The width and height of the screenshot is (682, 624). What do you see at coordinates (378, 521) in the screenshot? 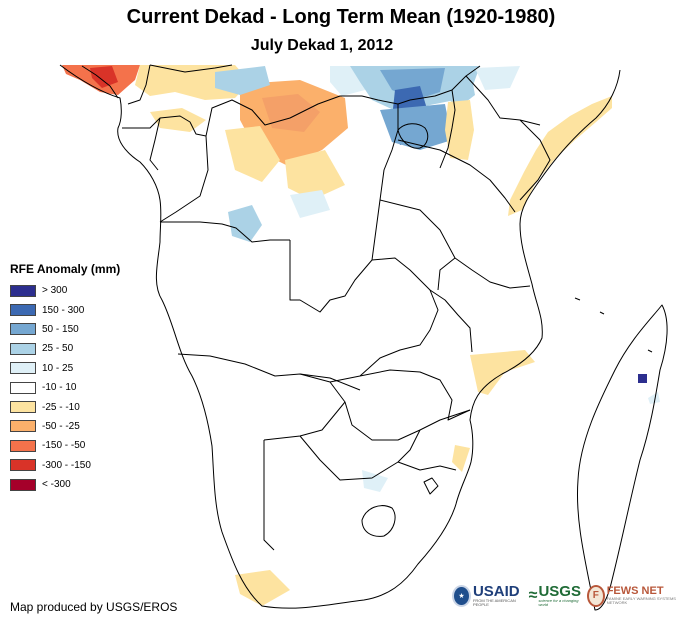
I see `border-lesotho` at bounding box center [378, 521].